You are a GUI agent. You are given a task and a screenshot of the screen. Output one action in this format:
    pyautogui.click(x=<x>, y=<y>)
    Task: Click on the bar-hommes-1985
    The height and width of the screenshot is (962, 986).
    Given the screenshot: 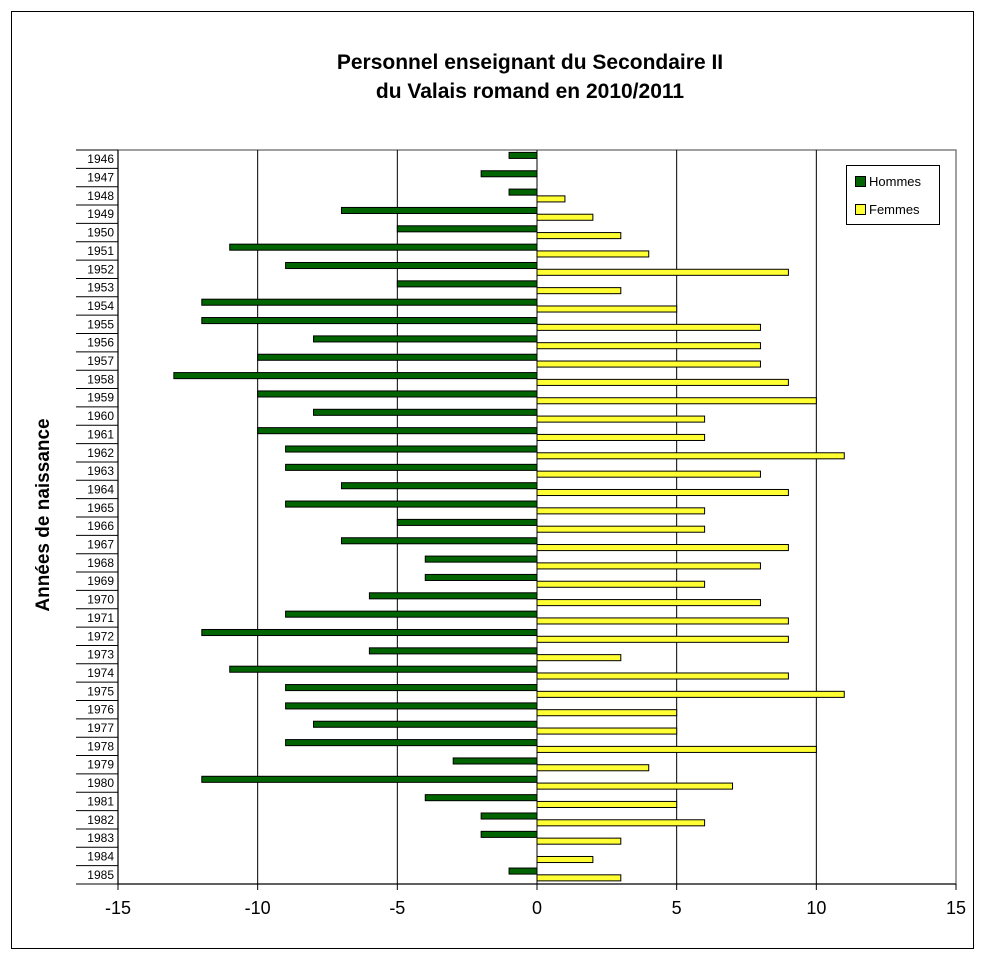 What is the action you would take?
    pyautogui.click(x=523, y=871)
    